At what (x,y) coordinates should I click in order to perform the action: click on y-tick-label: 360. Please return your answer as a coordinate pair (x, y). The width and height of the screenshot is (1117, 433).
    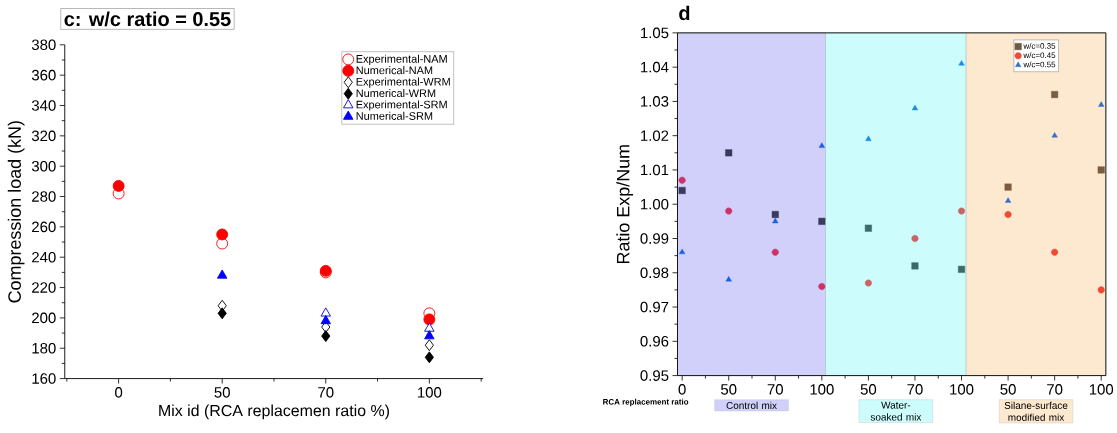
    Looking at the image, I should click on (43, 75).